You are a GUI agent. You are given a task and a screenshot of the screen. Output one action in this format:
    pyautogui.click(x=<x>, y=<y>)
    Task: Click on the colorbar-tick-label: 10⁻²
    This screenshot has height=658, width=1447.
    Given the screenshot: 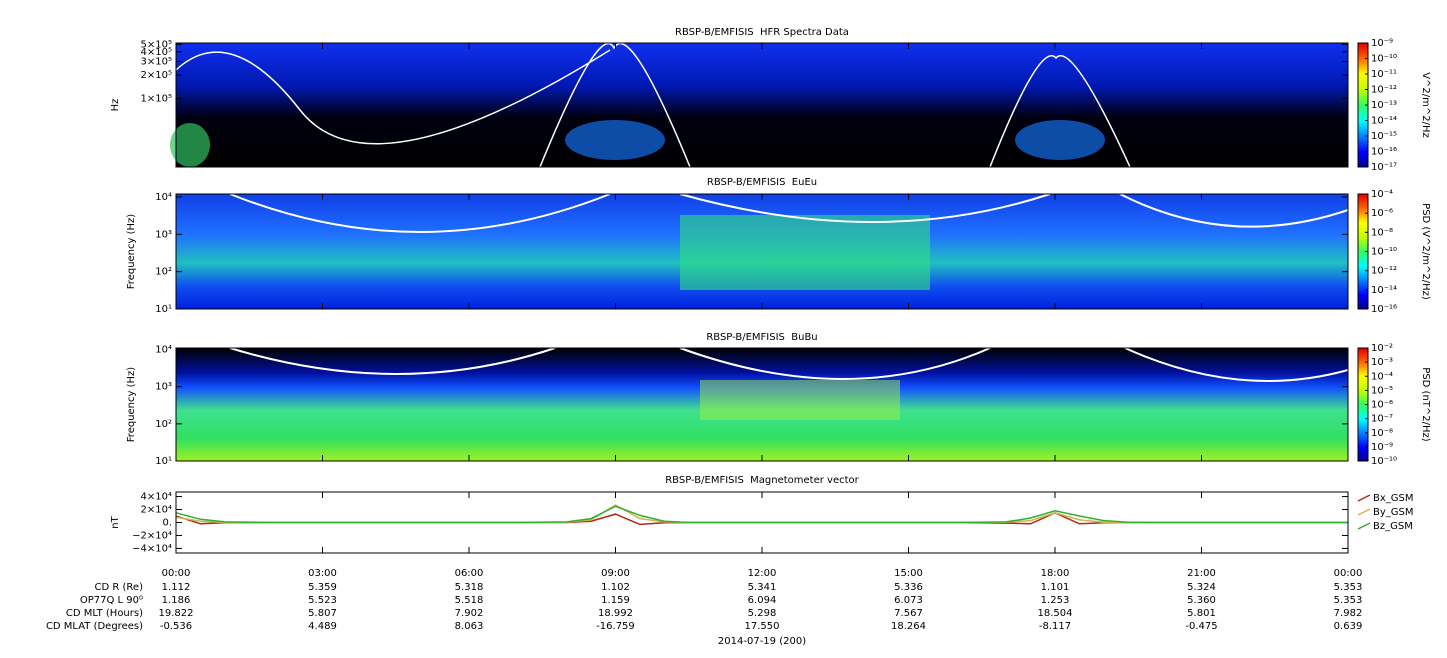 What is the action you would take?
    pyautogui.click(x=1382, y=348)
    